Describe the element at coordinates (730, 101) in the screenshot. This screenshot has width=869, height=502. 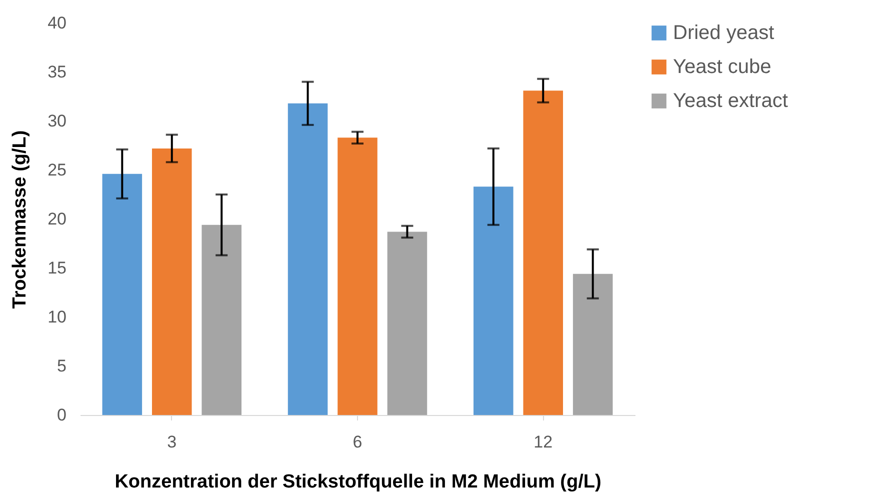
I see `legend-label: Yeast extract` at that location.